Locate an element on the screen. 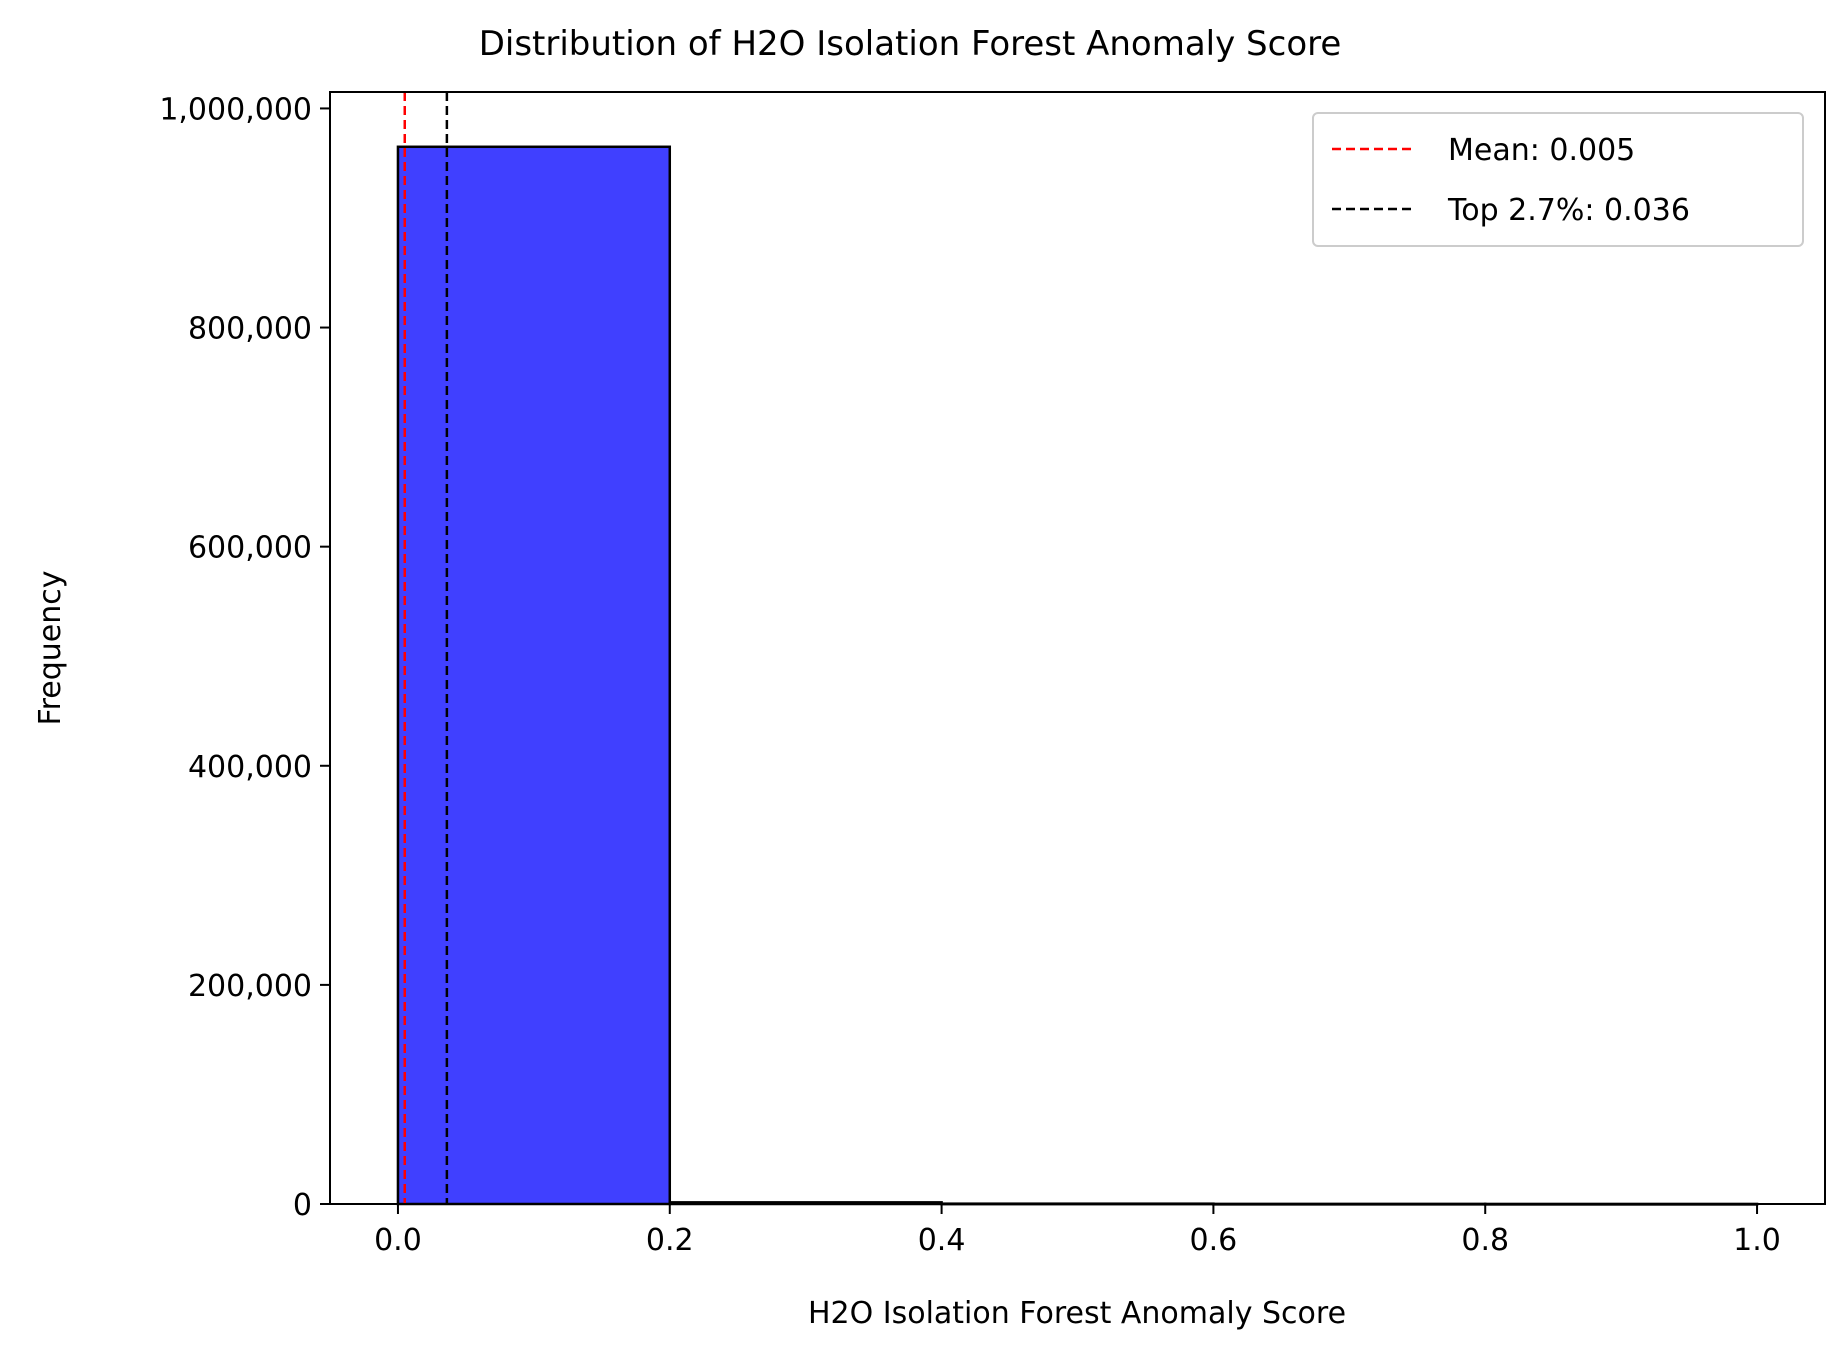  y-tick-label-3: 600,000 is located at coordinates (250, 548).